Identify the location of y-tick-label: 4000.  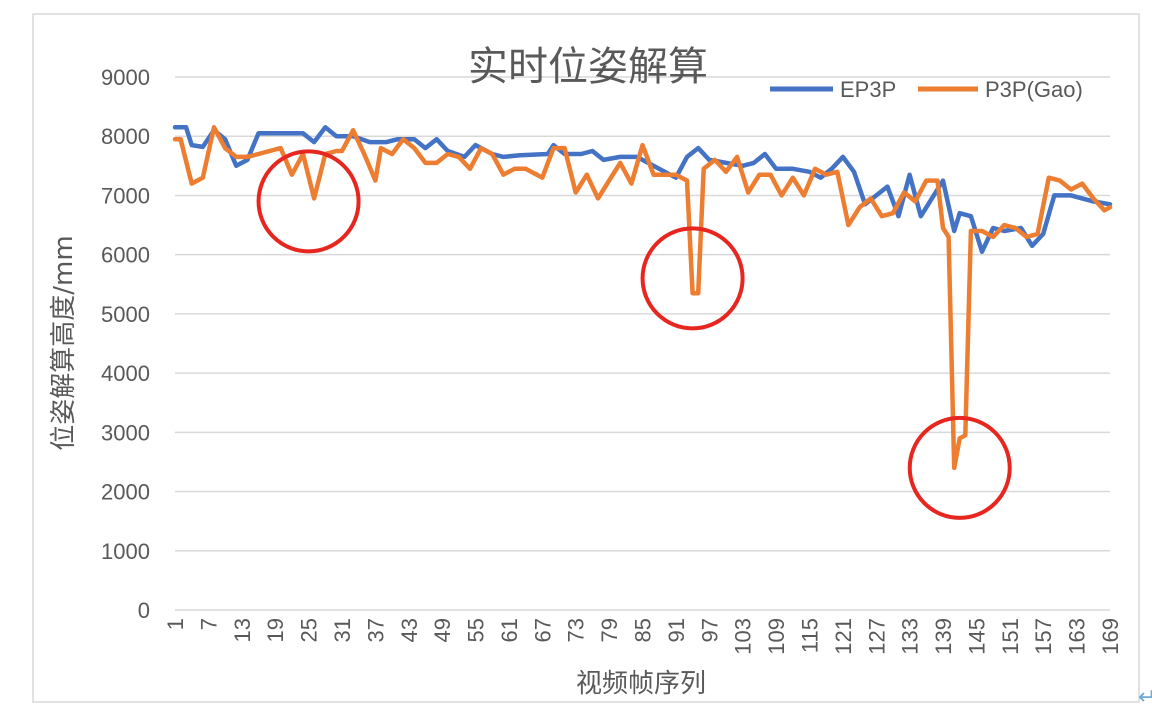
(125, 373).